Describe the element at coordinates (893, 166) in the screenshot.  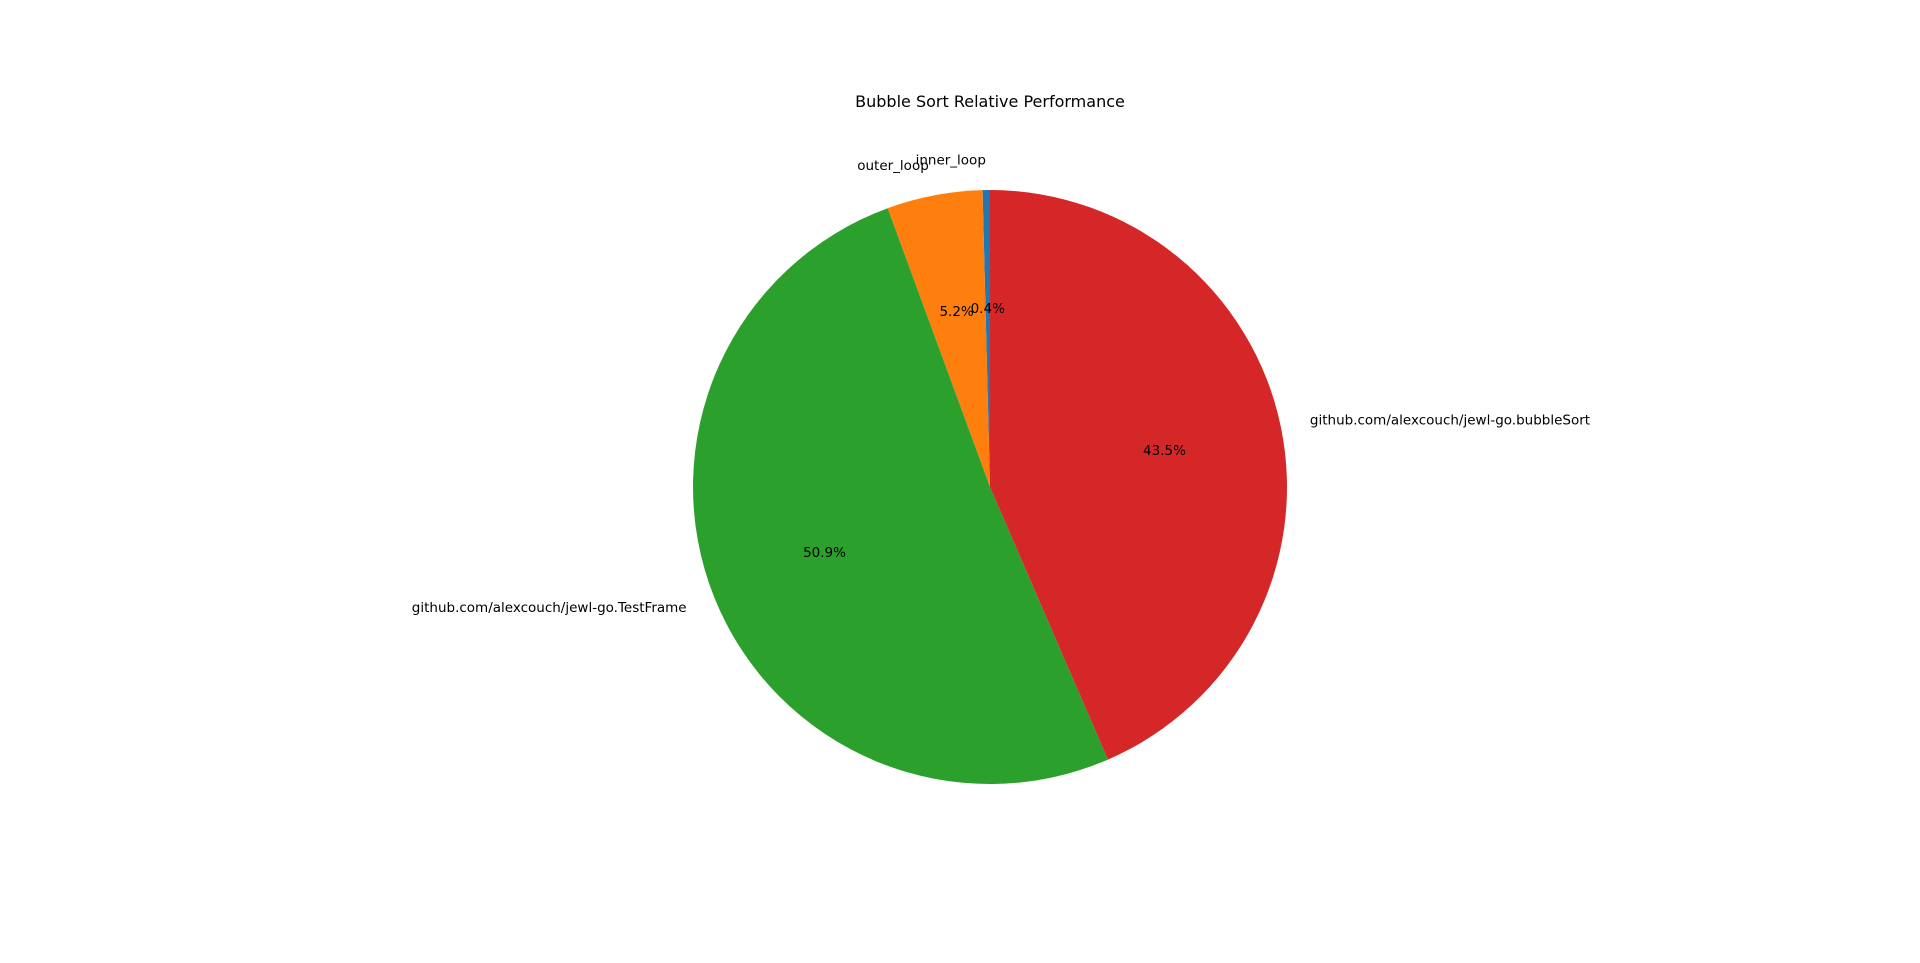
I see `slice-label: outer_loop` at that location.